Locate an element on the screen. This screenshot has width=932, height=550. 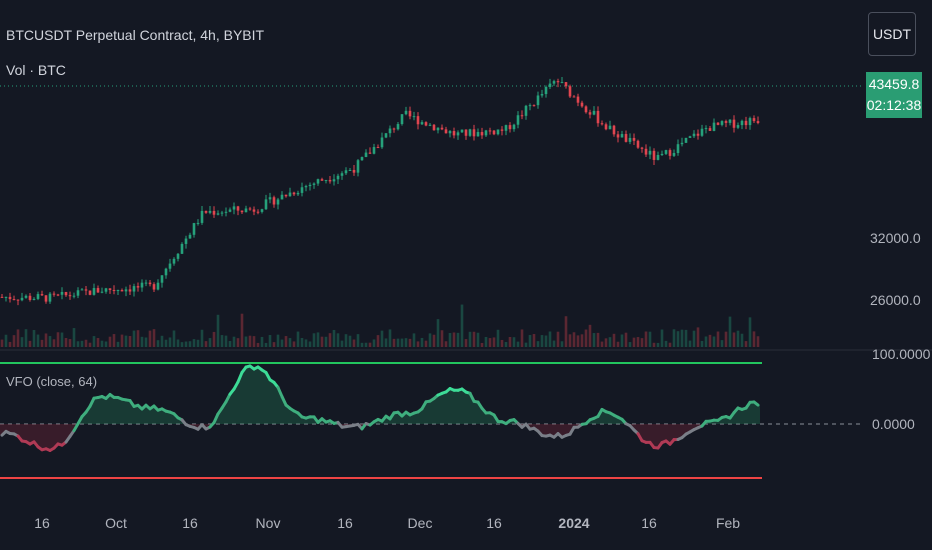
volume-label: Vol · BTC is located at coordinates (36, 70).